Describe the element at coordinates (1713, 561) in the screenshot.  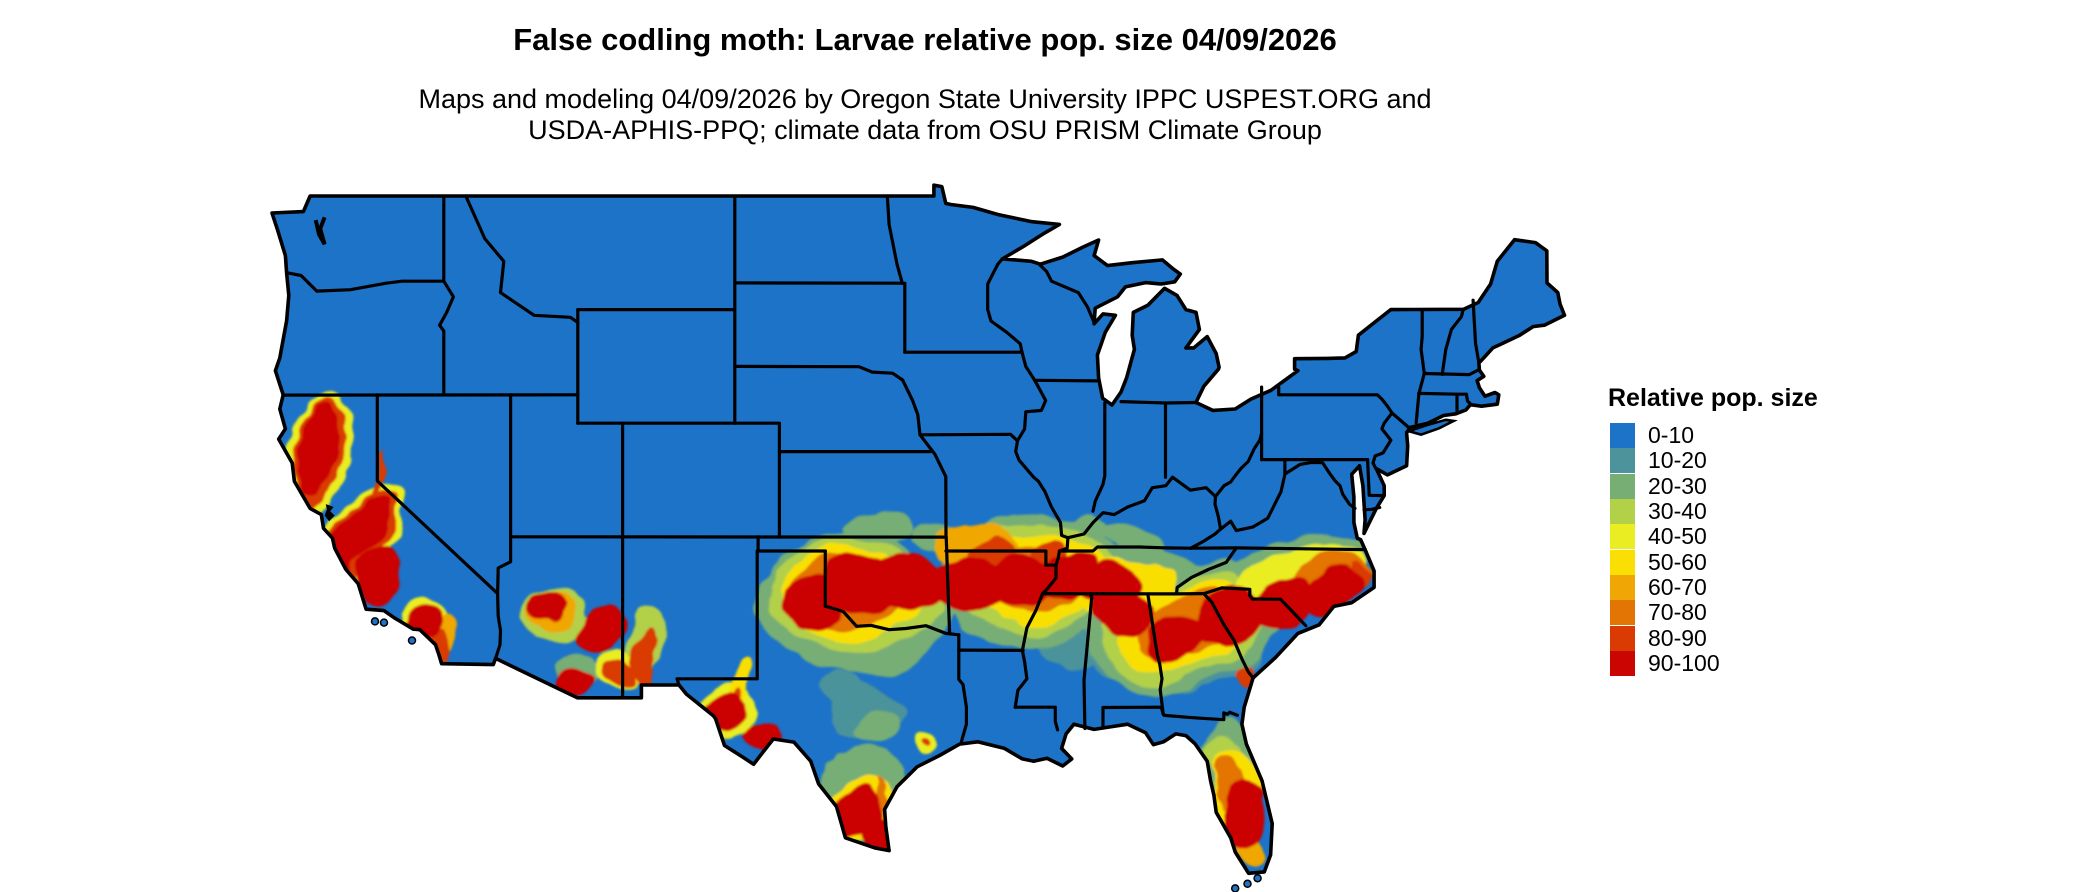
I see `legend-item-50-60: 50-60` at that location.